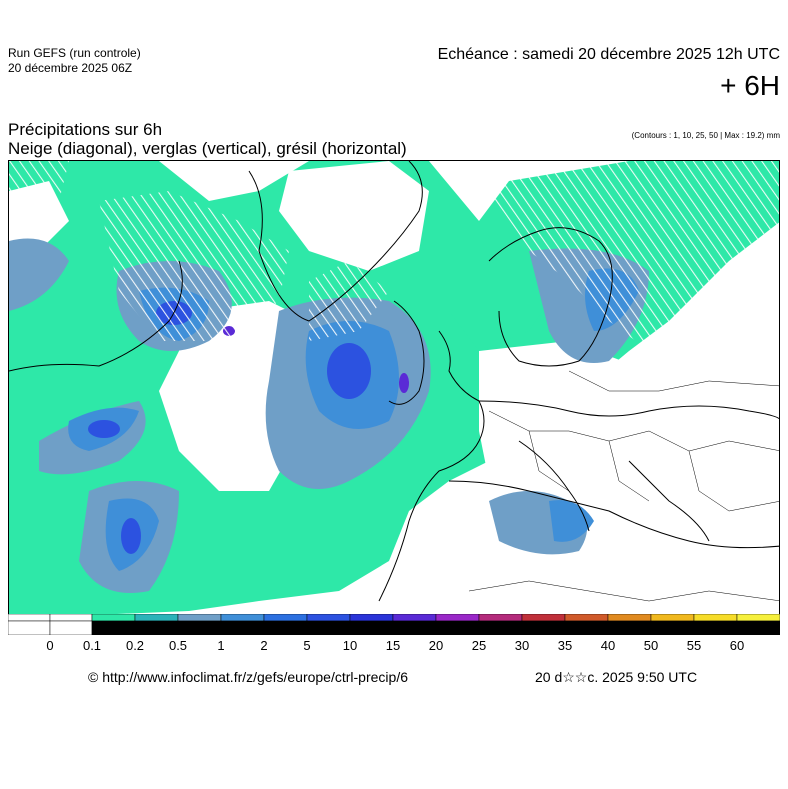 The height and width of the screenshot is (789, 788). Describe the element at coordinates (92, 645) in the screenshot. I see `scale-label: 0.1` at that location.